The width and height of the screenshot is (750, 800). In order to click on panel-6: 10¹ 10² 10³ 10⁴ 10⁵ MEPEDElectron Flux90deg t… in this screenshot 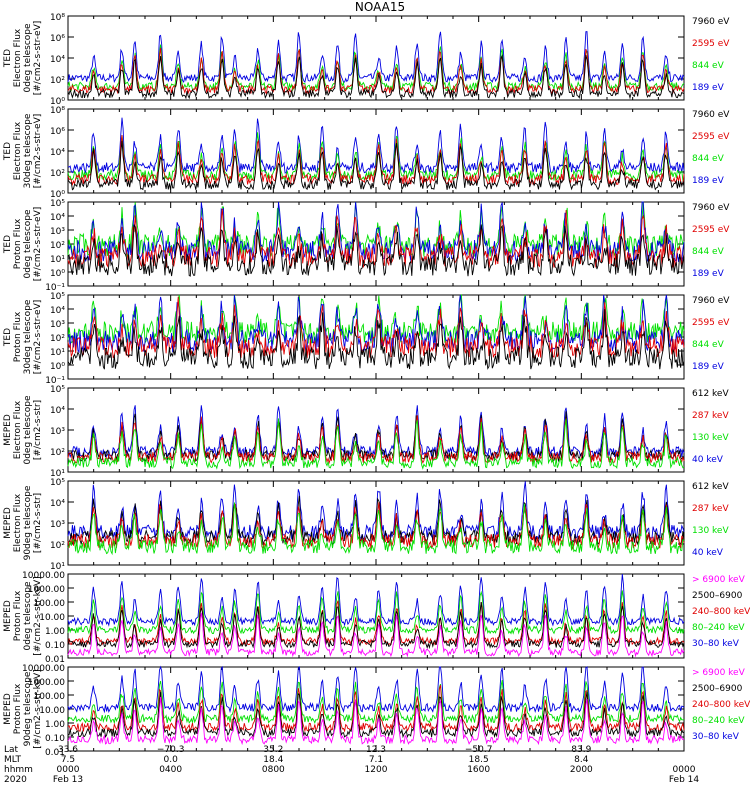, I will do `click(366, 525)`.